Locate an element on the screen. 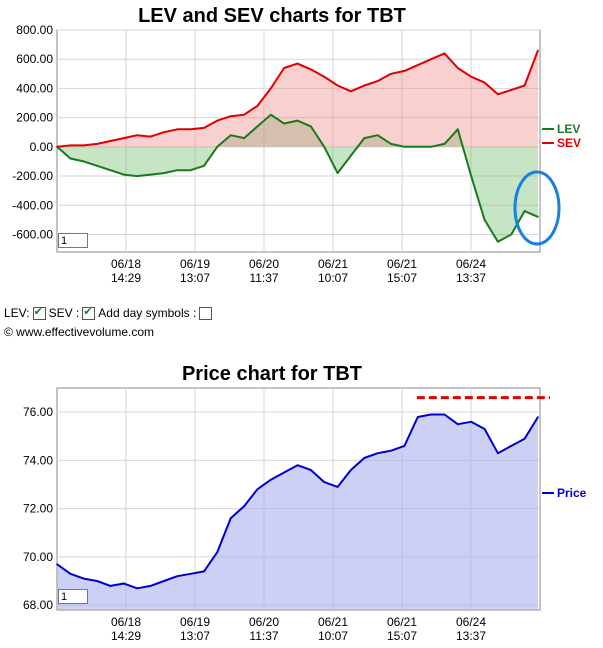  bottom-legend: Price is located at coordinates (564, 493).